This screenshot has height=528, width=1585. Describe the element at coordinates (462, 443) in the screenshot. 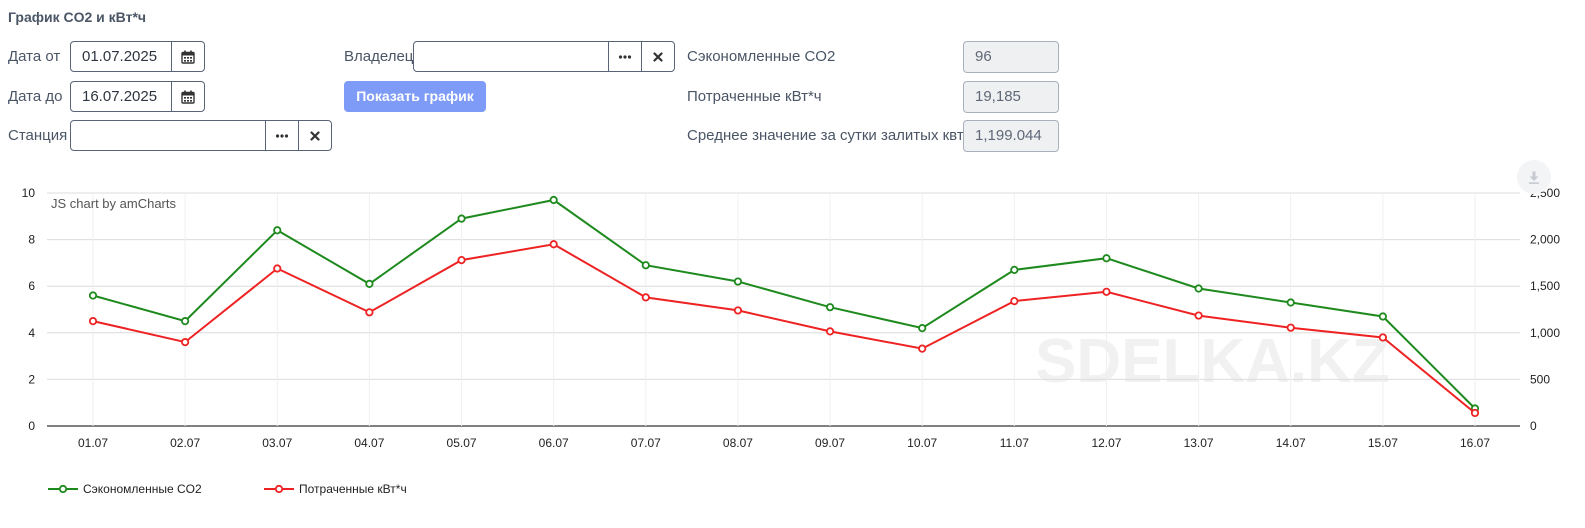

I see `x-tick-label: 05.07` at that location.